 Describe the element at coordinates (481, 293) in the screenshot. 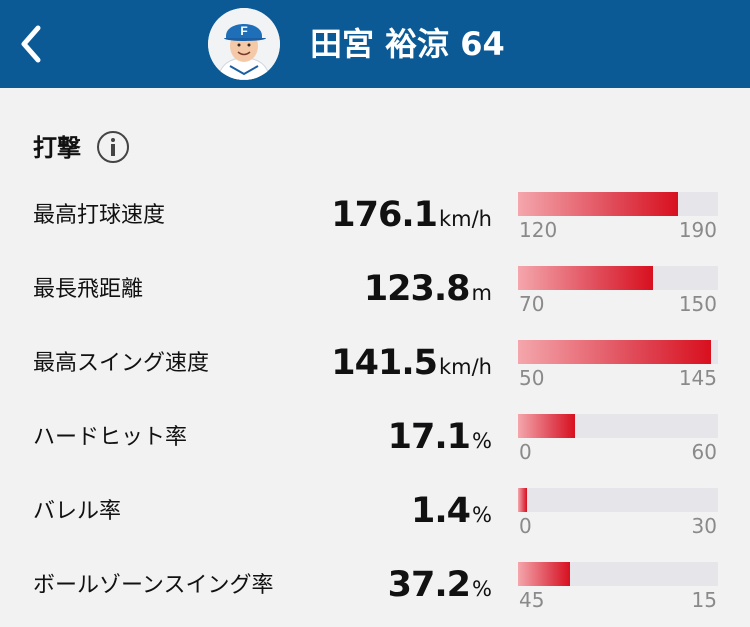

I see `metric-unit: m` at that location.